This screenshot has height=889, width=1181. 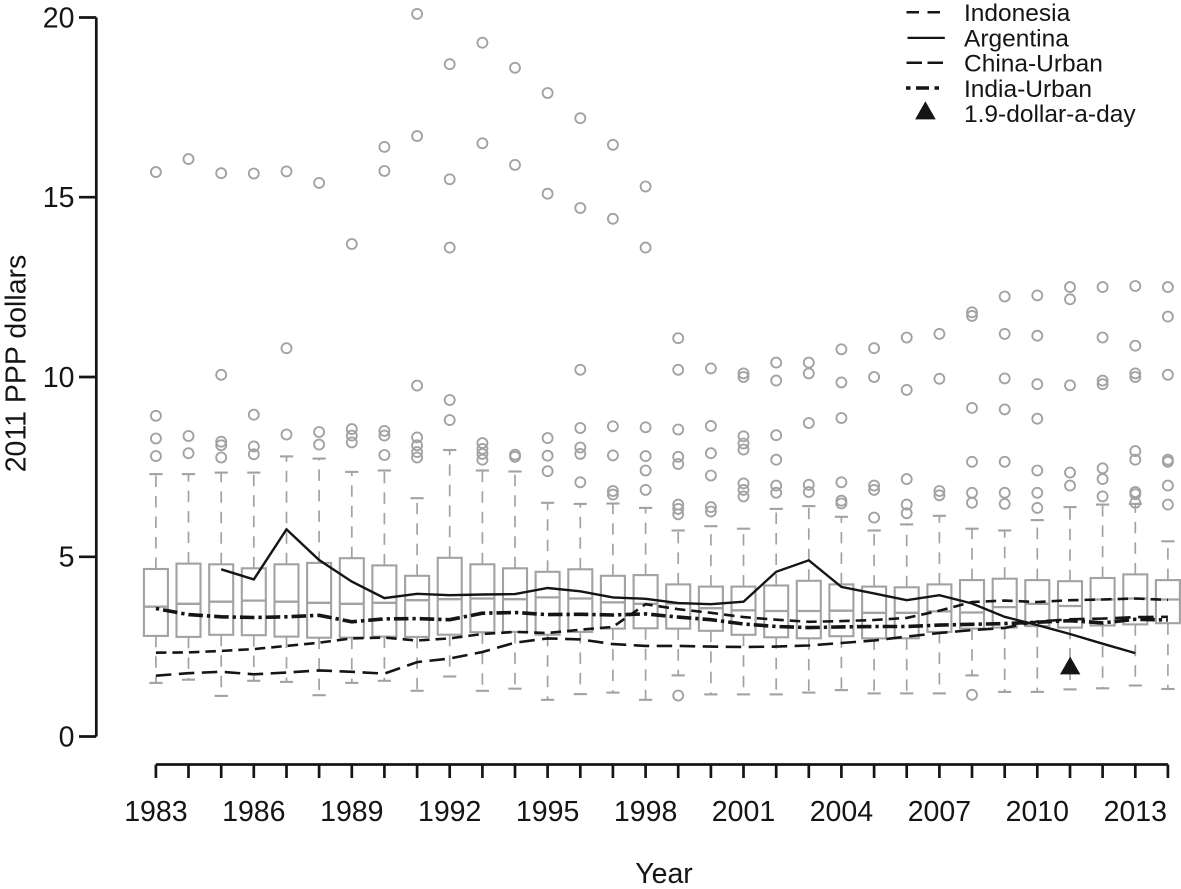 What do you see at coordinates (59, 378) in the screenshot?
I see `svg-text: 10` at bounding box center [59, 378].